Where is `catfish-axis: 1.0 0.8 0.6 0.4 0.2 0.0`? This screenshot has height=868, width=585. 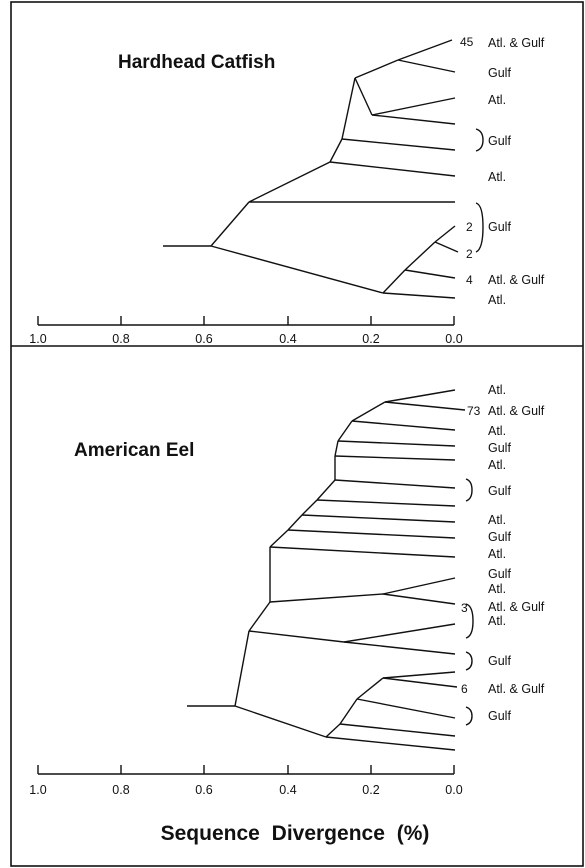
catfish-axis: 1.0 0.8 0.6 0.4 0.2 0.0 is located at coordinates (246, 331).